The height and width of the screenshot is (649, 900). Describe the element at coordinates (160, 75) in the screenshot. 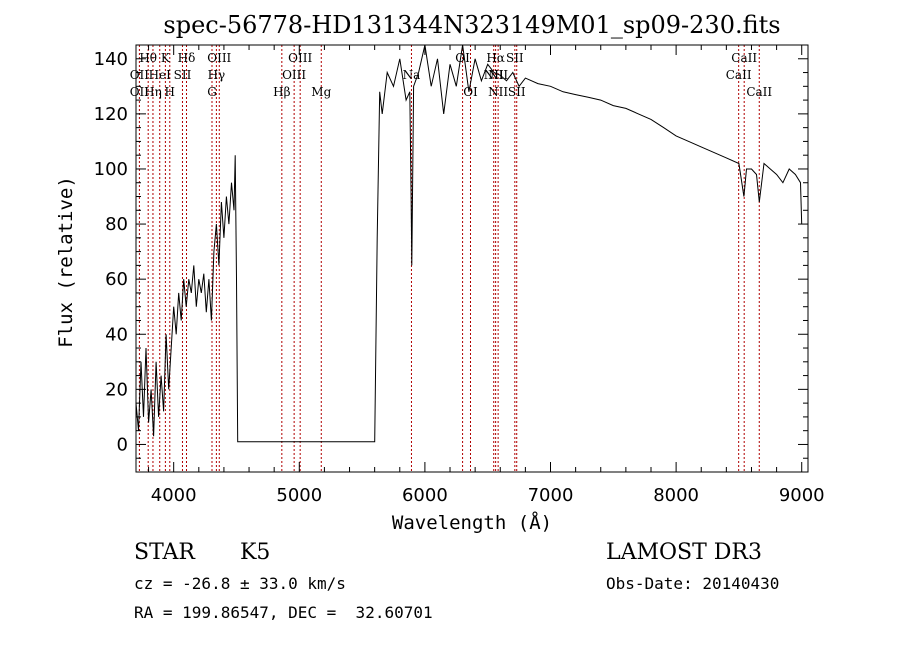

I see `line-annotation-10: HeI` at that location.